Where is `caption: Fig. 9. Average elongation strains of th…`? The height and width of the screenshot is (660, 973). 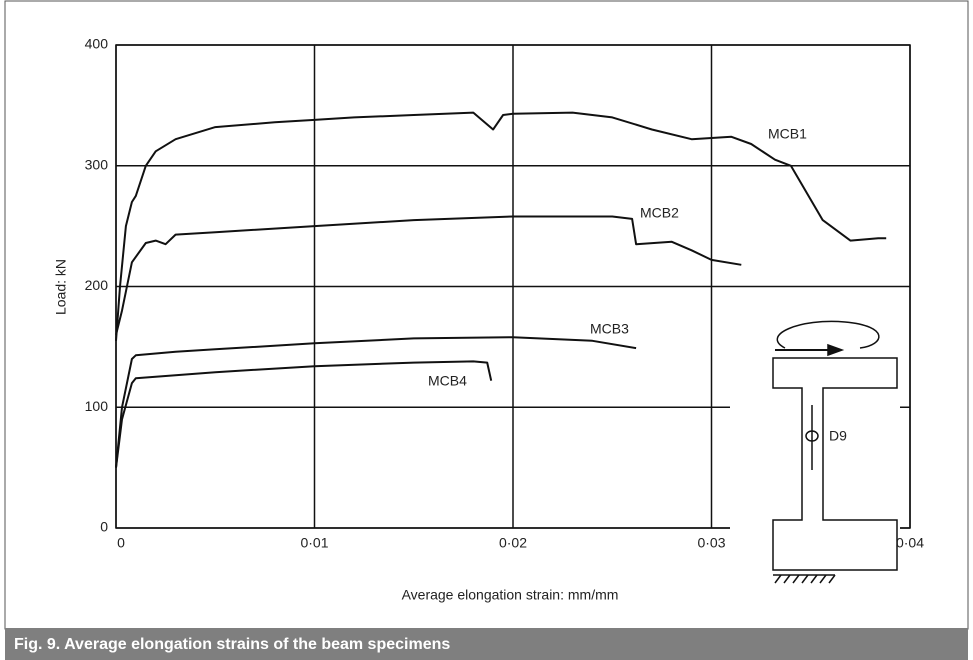
caption: Fig. 9. Average elongation strains of th… is located at coordinates (232, 644).